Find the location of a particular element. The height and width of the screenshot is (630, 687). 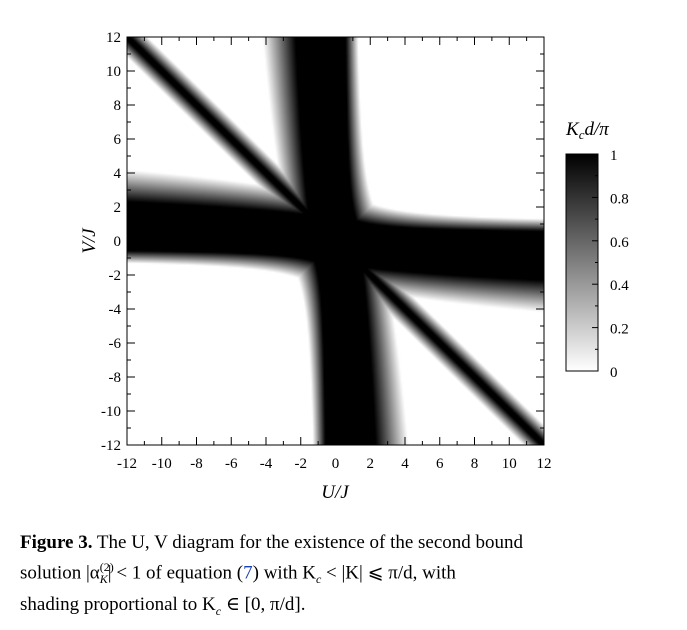

x-tick-label: -6 is located at coordinates (231, 464).